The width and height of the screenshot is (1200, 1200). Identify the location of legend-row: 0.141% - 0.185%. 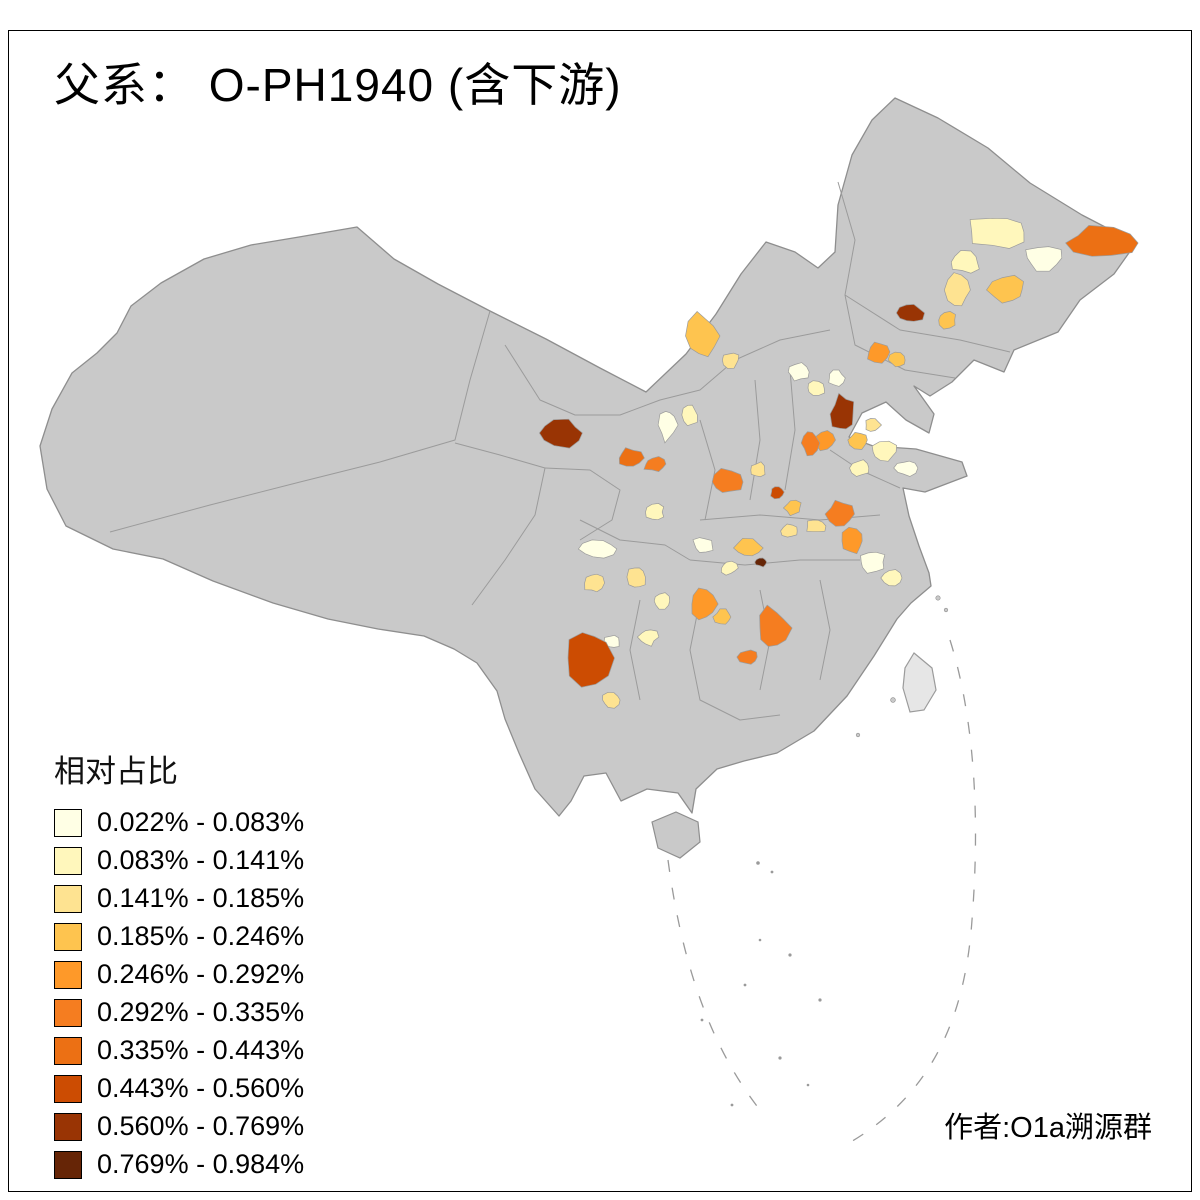
(179, 898).